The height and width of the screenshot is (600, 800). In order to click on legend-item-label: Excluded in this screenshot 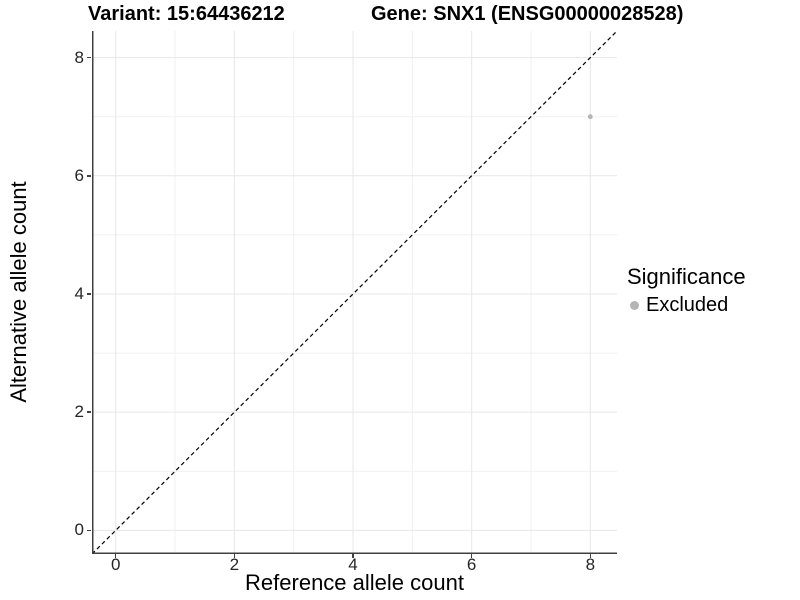, I will do `click(687, 305)`.